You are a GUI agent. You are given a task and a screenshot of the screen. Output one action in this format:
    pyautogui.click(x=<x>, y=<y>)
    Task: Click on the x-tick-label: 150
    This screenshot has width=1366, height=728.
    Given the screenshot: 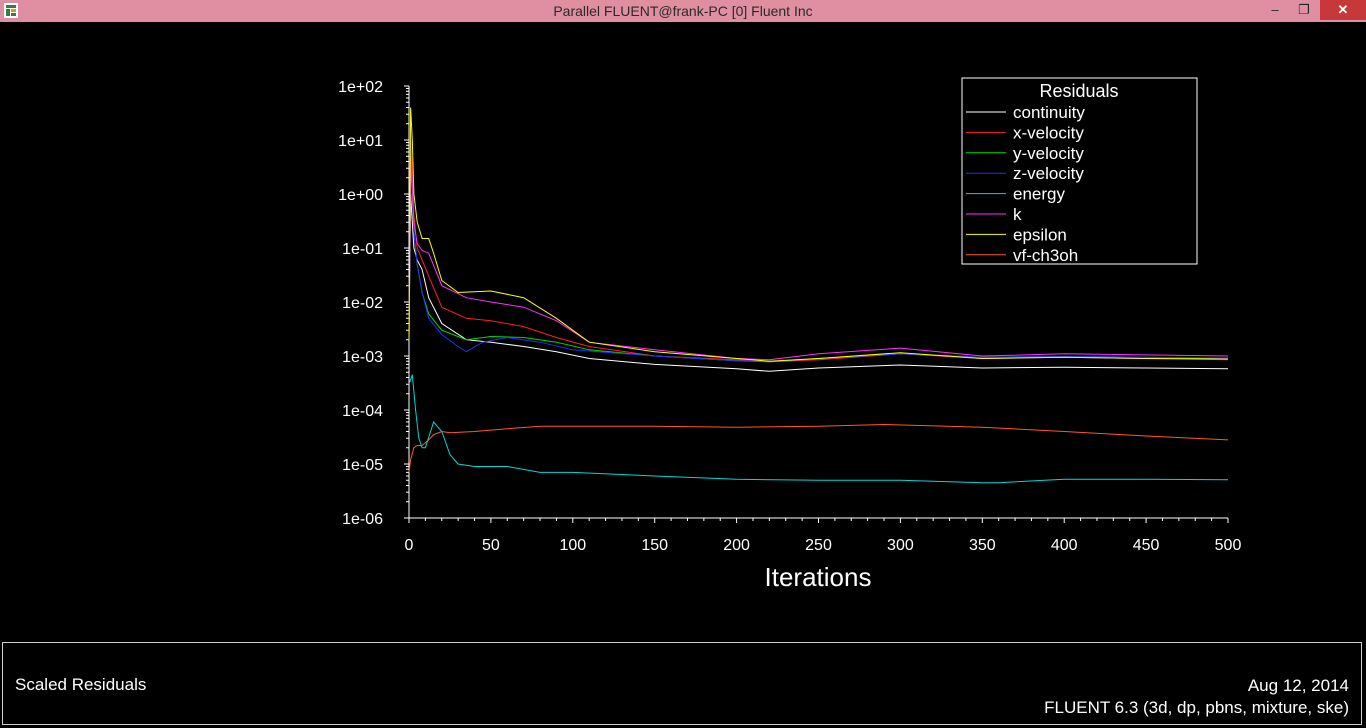 What is the action you would take?
    pyautogui.click(x=654, y=545)
    